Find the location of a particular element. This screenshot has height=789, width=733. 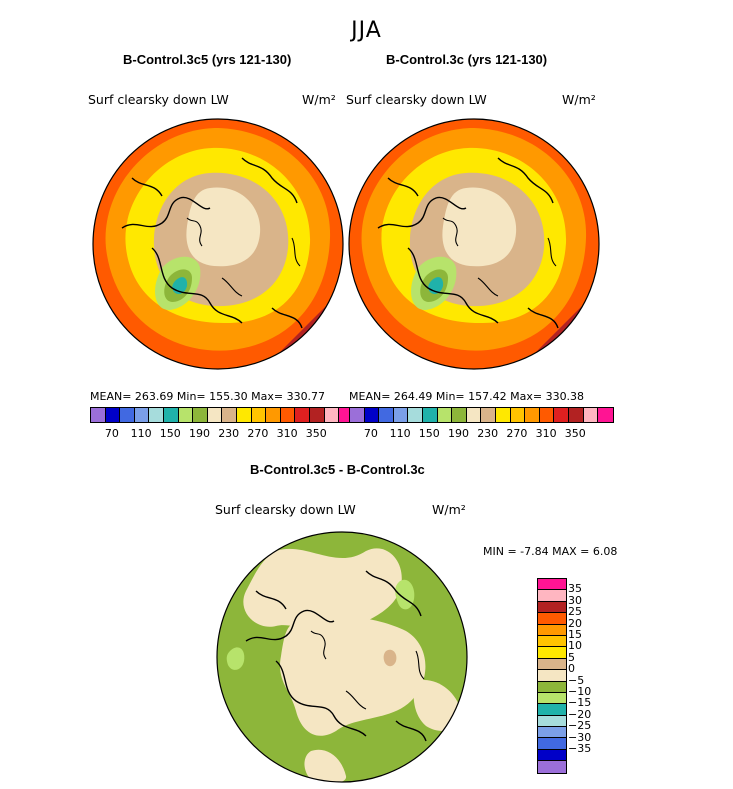

diff-colorbar-labels: 35 30 25 20 15 10 5 0 −5 −10 −15 −20 −25 −30 −35 is located at coordinates (588, 676).